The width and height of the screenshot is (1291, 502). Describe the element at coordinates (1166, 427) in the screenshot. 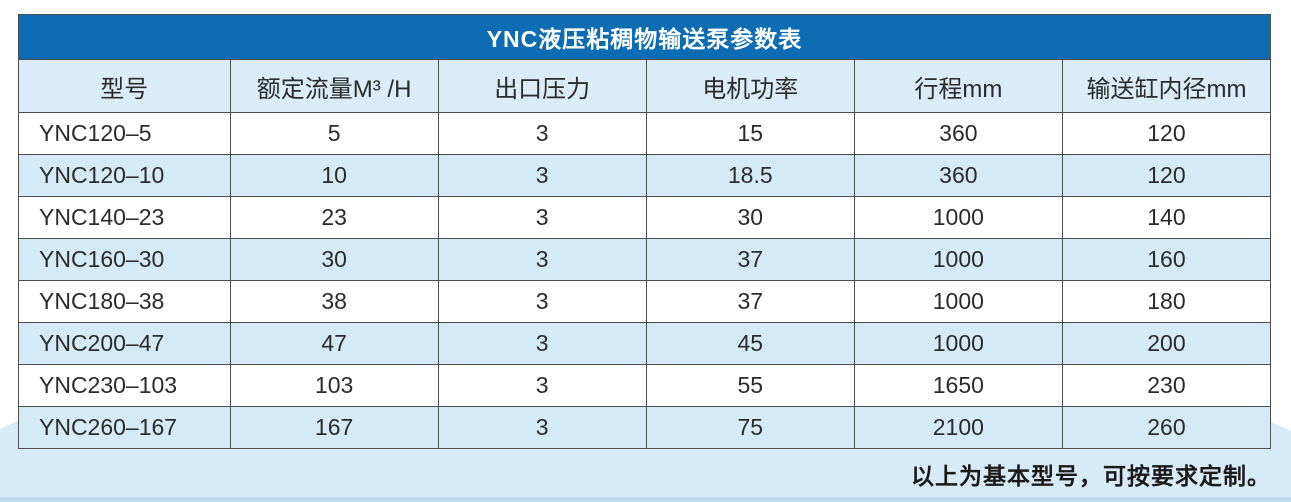

I see `value-cell: 260` at that location.